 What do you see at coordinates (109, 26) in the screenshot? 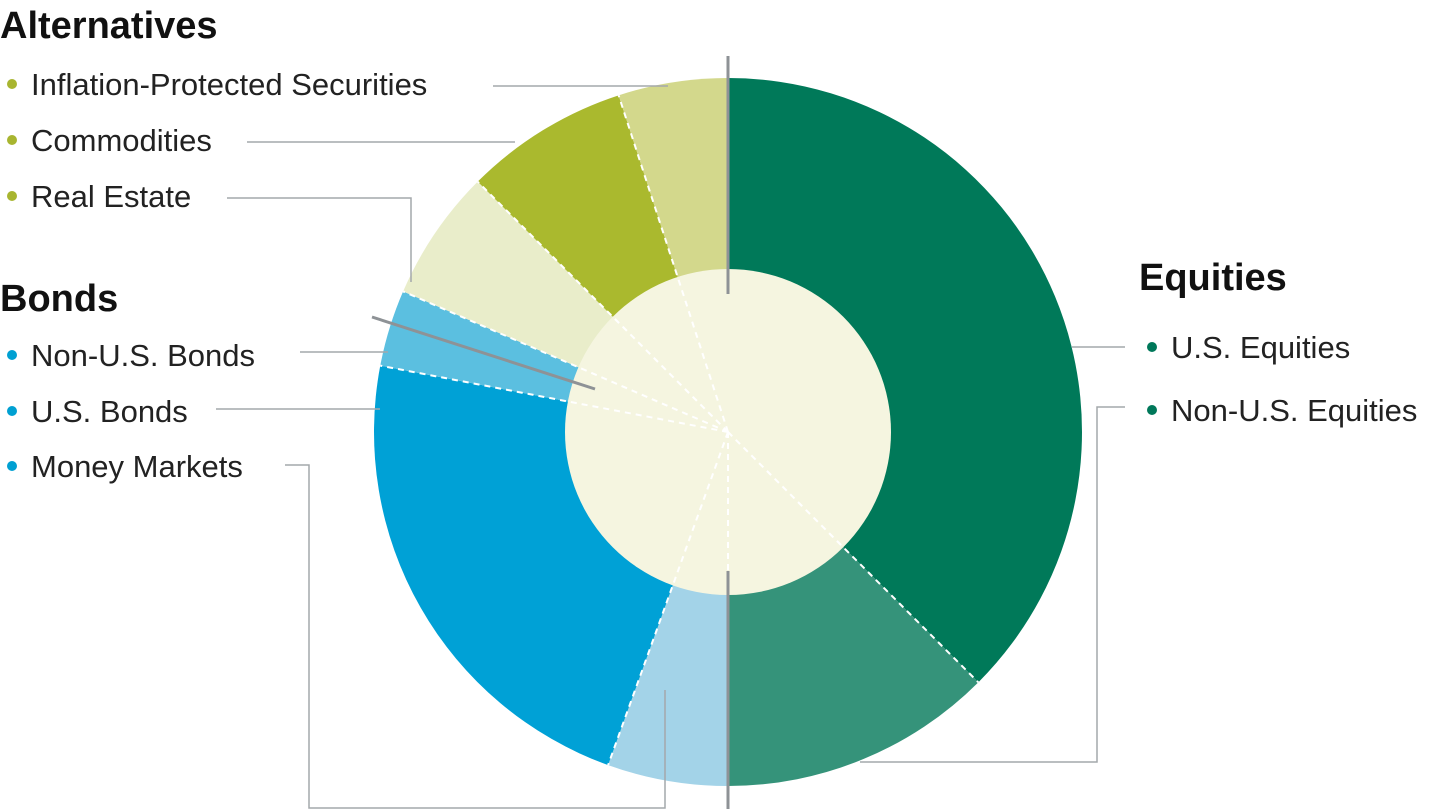
I see `group-title-alternatives: Alternatives` at bounding box center [109, 26].